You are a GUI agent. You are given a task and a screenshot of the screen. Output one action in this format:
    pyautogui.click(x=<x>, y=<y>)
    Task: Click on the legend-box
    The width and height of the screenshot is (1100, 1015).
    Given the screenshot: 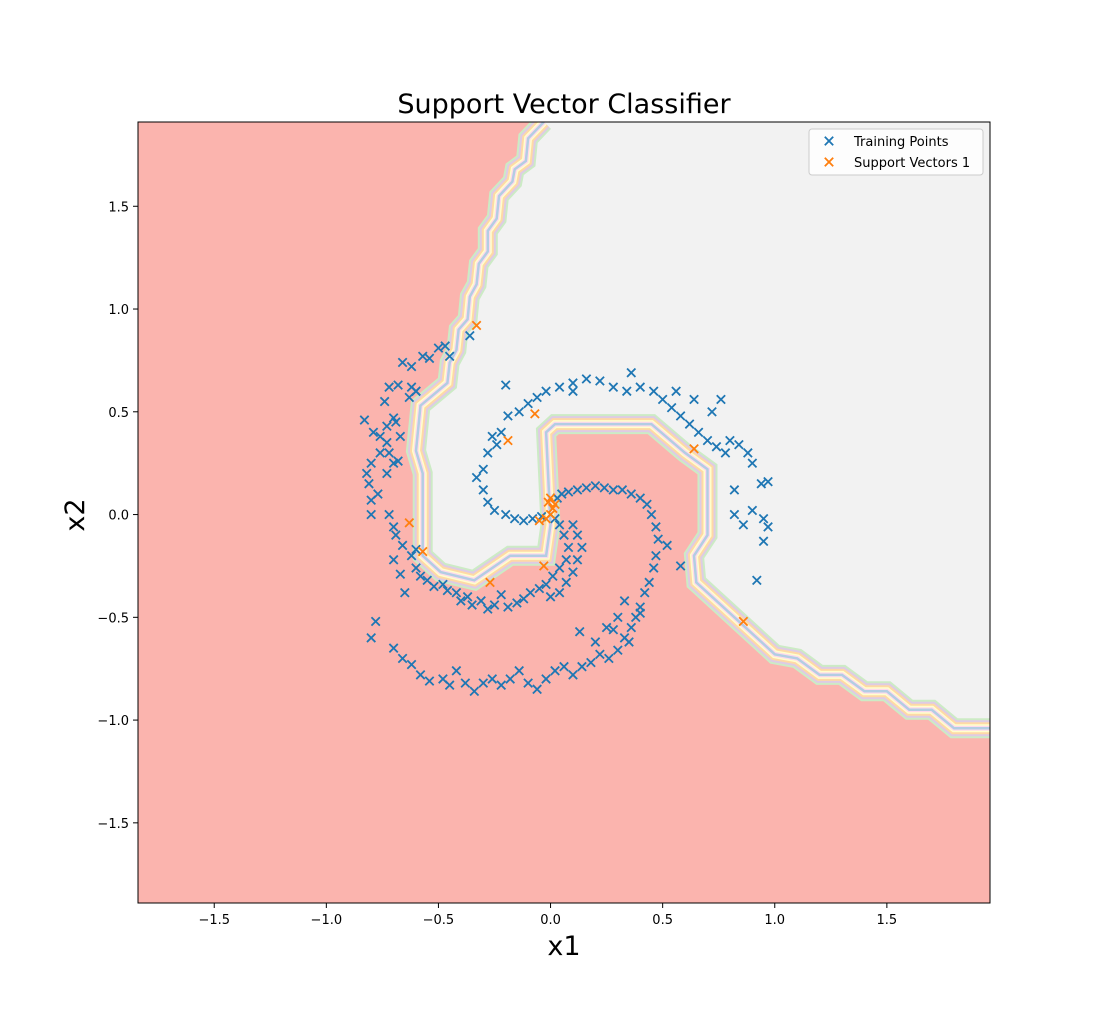 What is the action you would take?
    pyautogui.click(x=896, y=152)
    